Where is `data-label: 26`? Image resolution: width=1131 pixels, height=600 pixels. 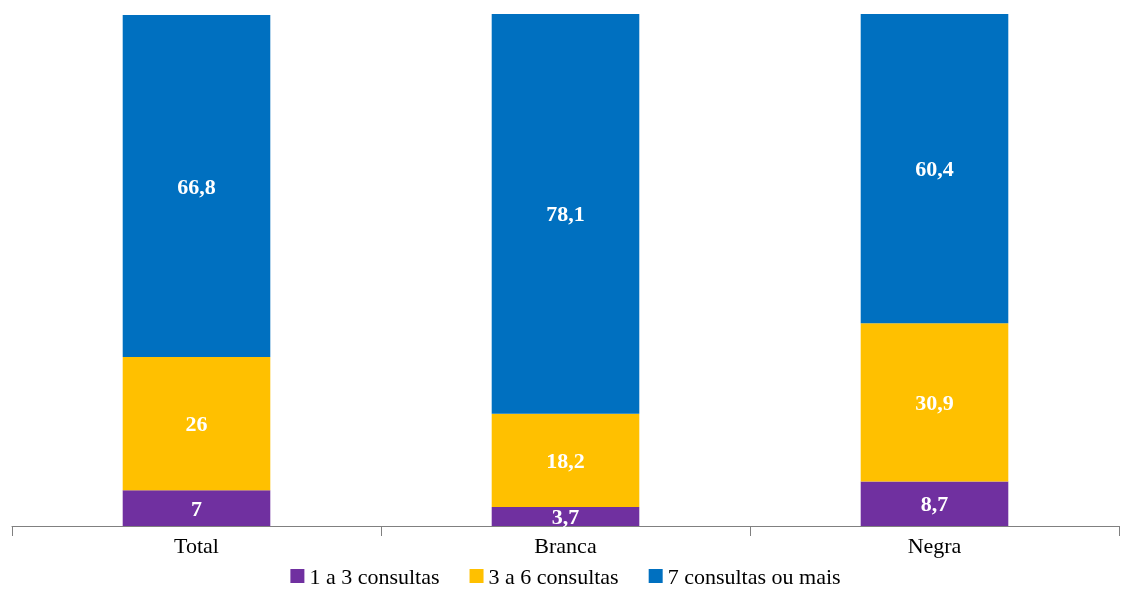 data-label: 26 is located at coordinates (196, 424).